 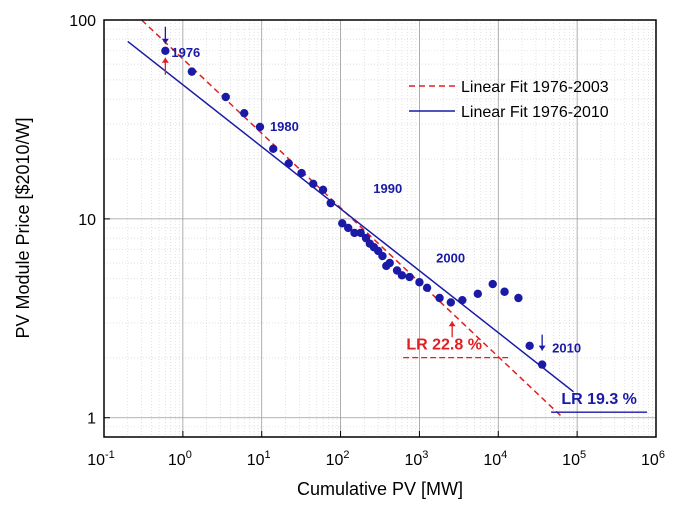 I want to click on x-axis-label: Cumulative PV [MW], so click(x=380, y=489).